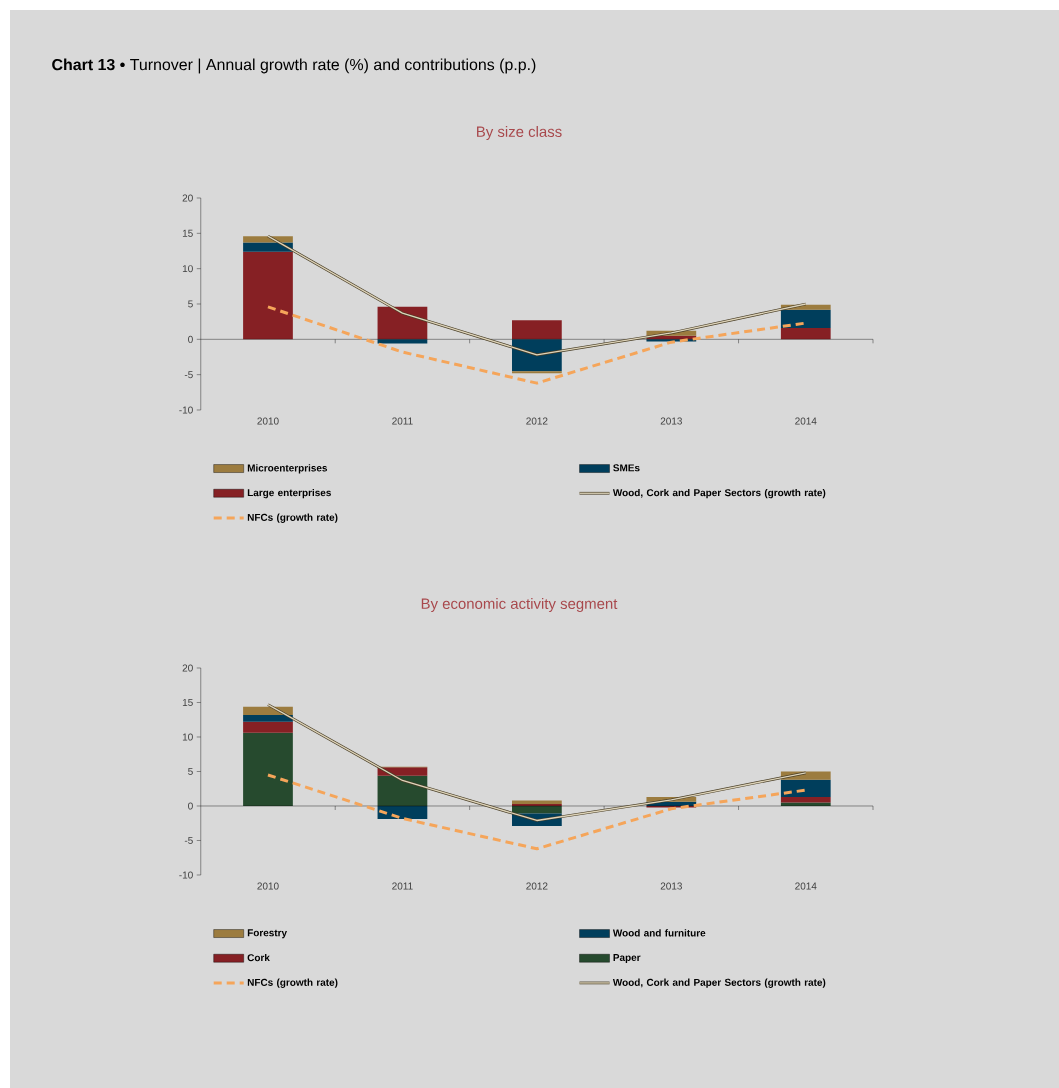  What do you see at coordinates (626, 468) in the screenshot?
I see `legend-label: SMEs` at bounding box center [626, 468].